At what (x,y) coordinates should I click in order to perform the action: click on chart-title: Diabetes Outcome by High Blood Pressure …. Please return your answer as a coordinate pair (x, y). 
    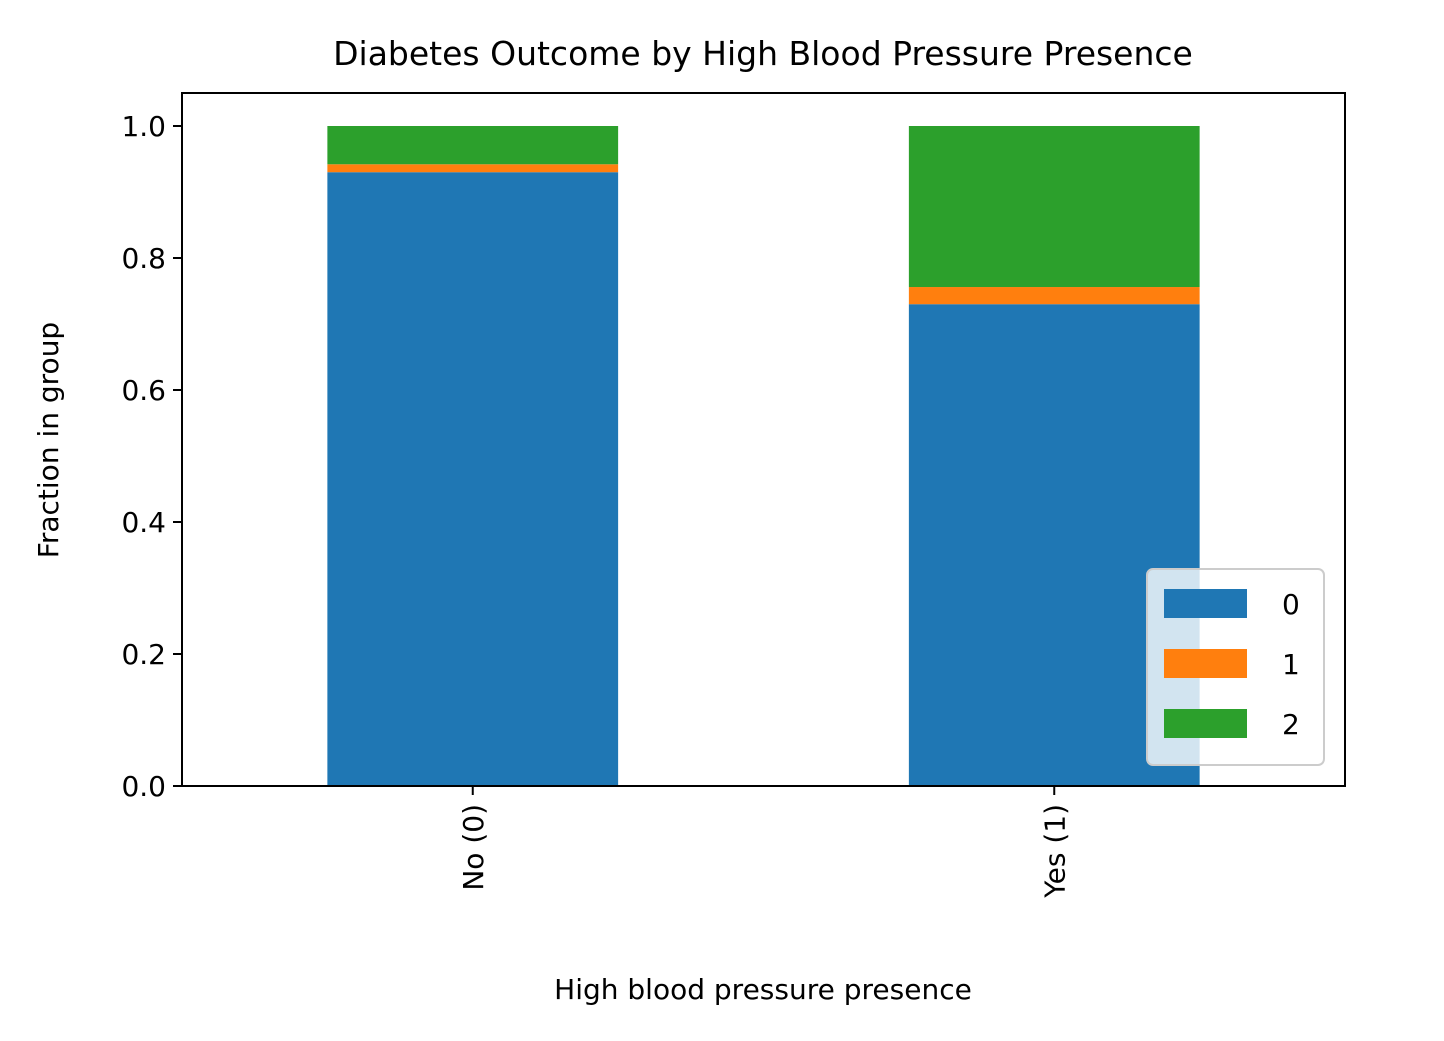
    Looking at the image, I should click on (763, 53).